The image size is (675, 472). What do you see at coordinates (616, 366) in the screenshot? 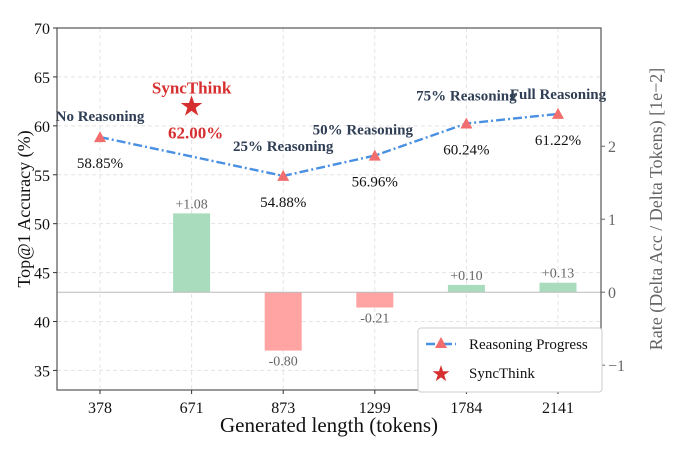
I see `y-right-tick-label: −1` at bounding box center [616, 366].